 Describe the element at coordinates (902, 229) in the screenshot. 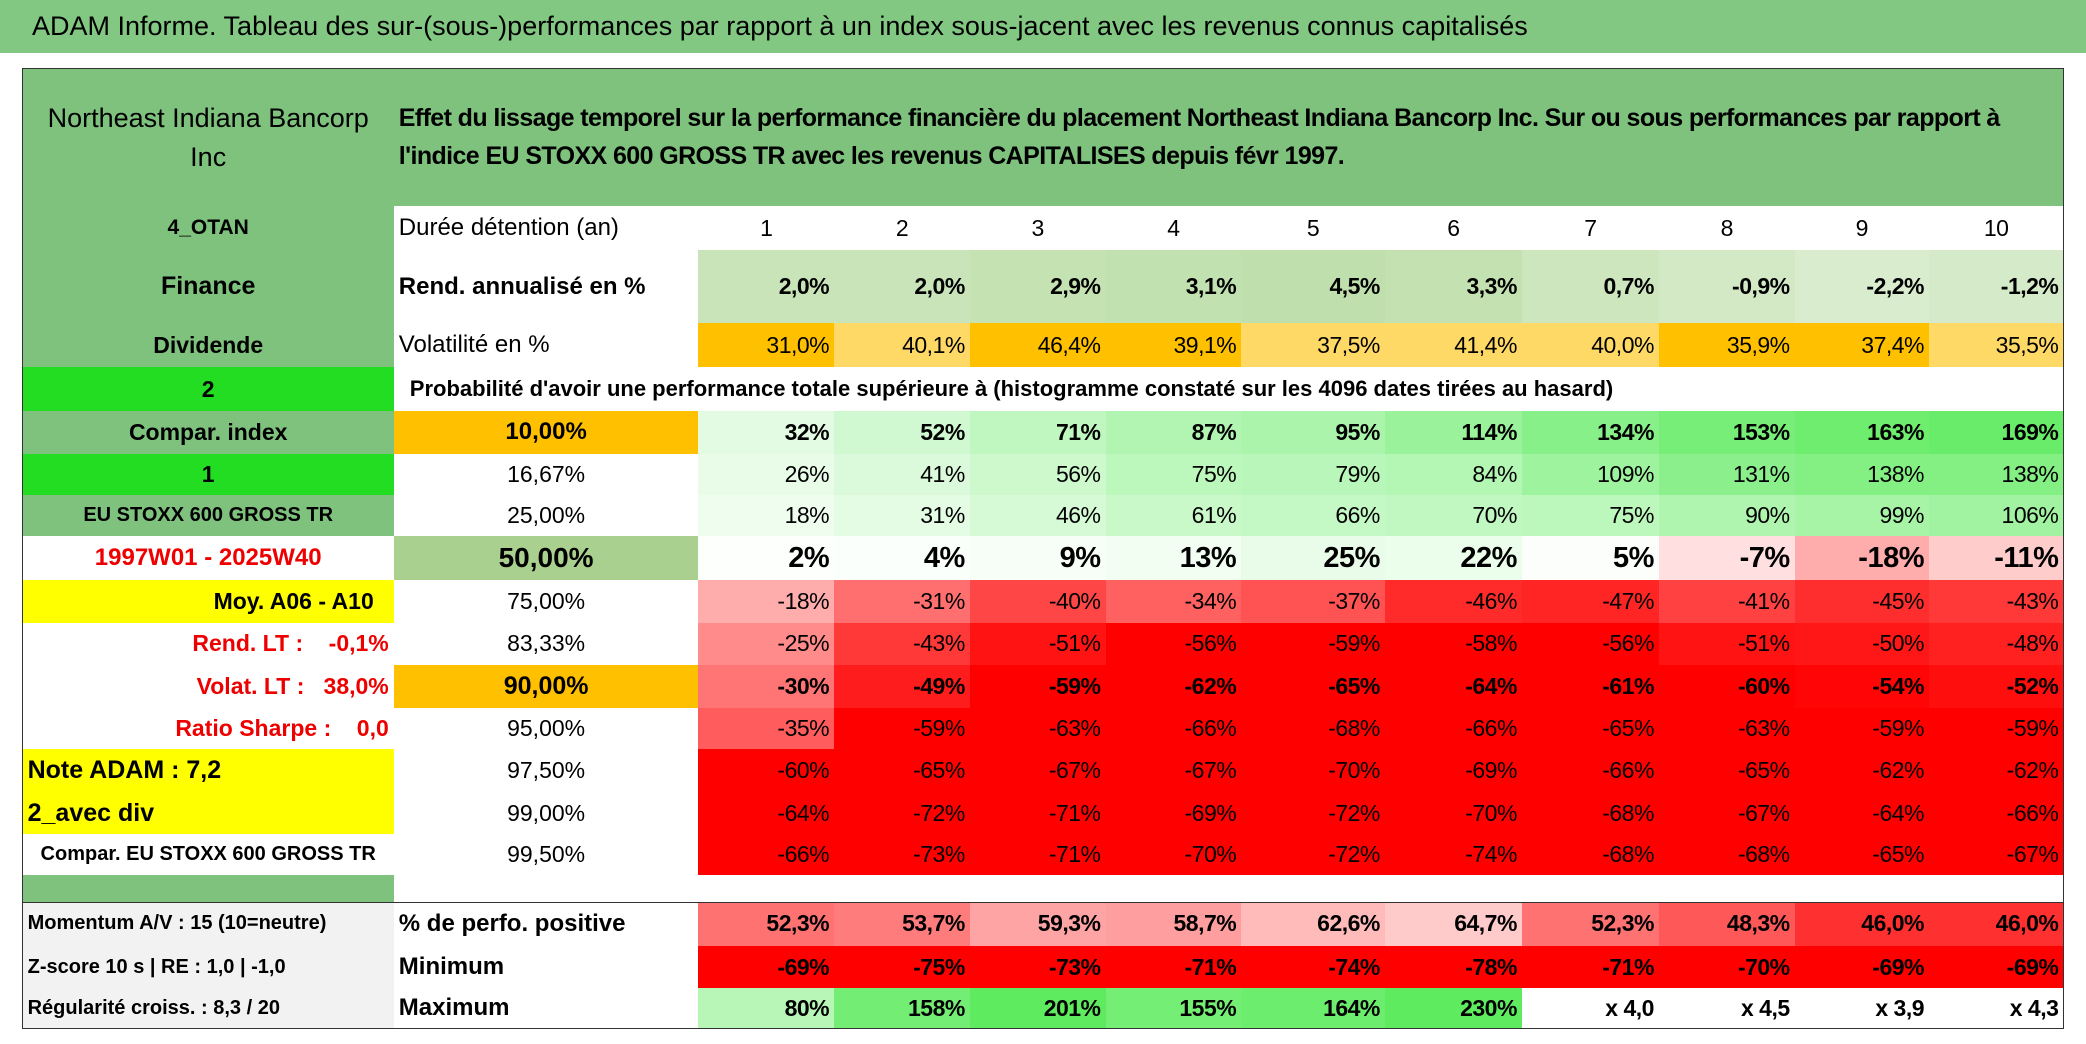

I see `value-cell: 2` at that location.